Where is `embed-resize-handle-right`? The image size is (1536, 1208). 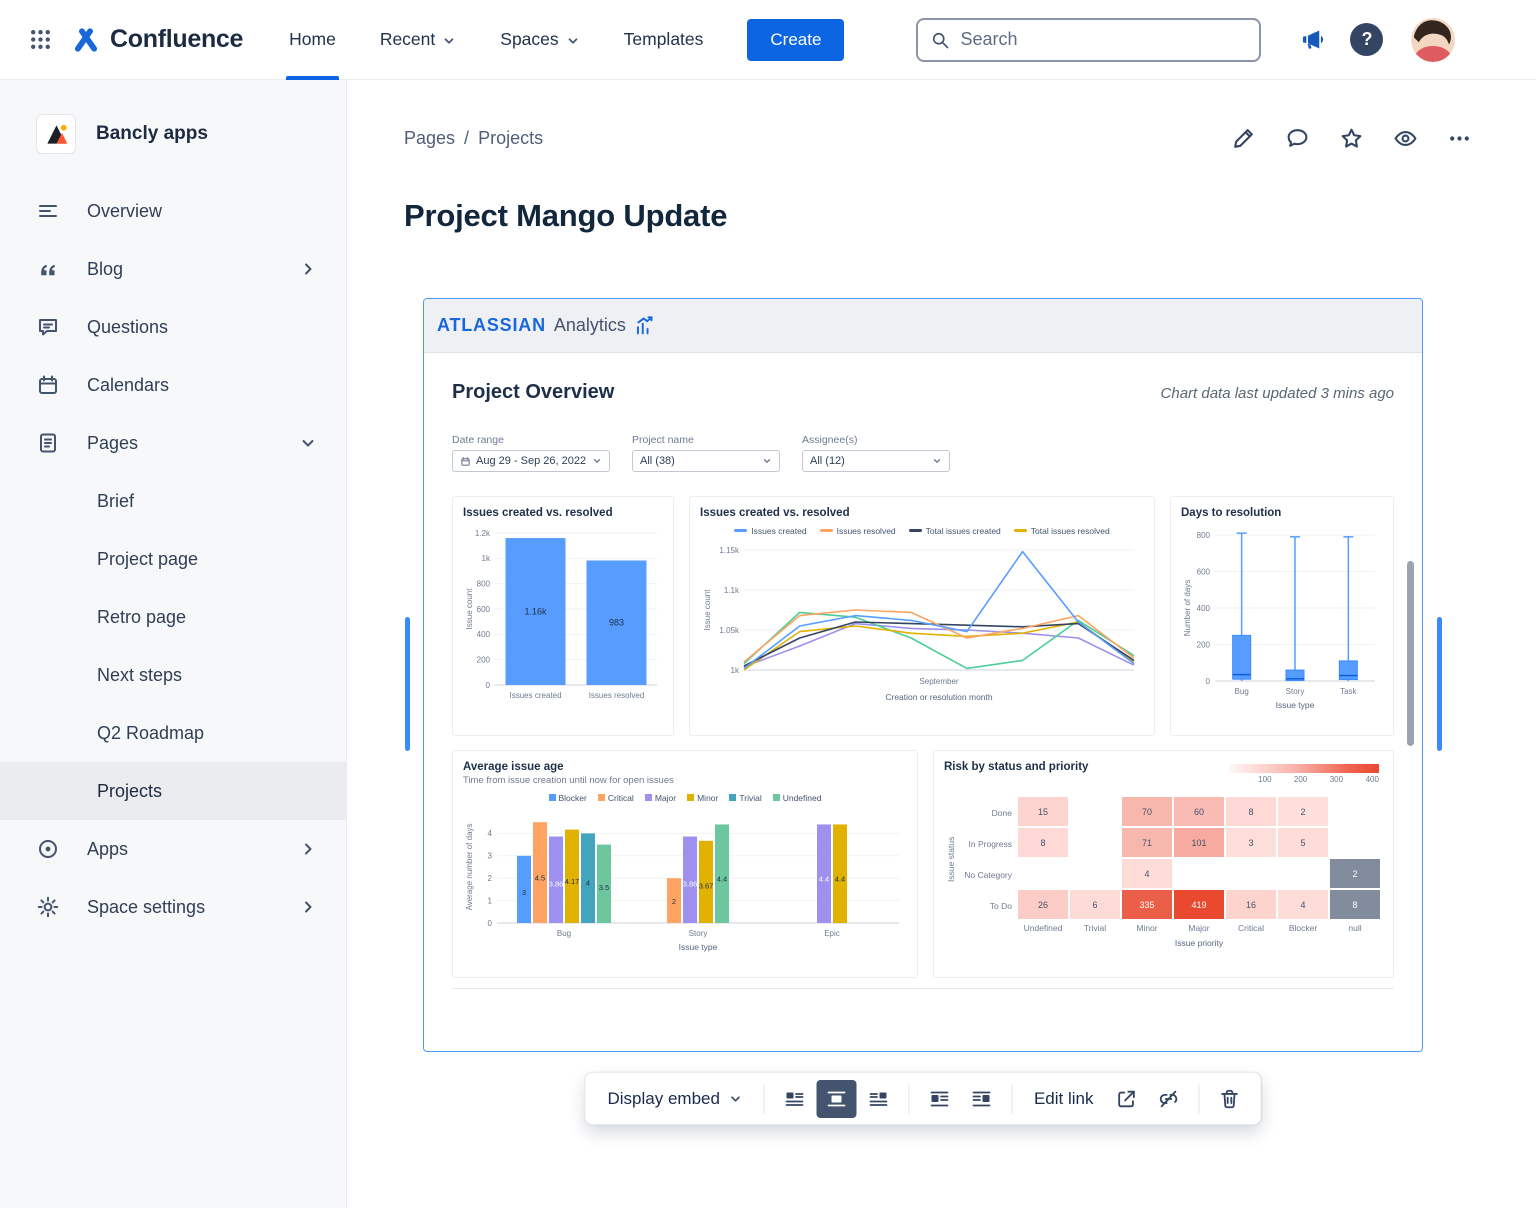 embed-resize-handle-right is located at coordinates (1439, 684).